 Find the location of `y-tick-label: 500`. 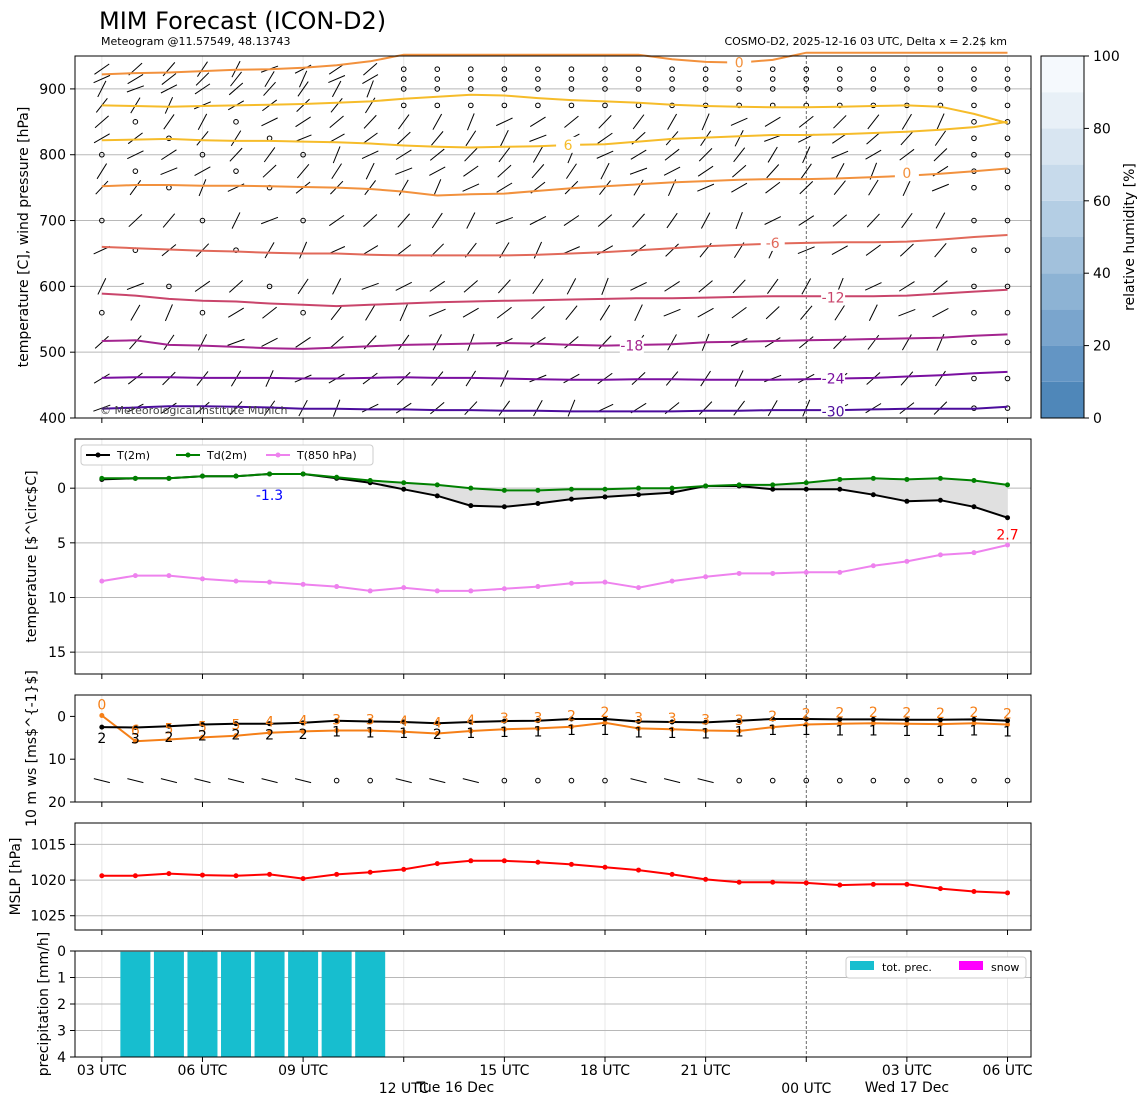

y-tick-label: 500 is located at coordinates (52, 353).